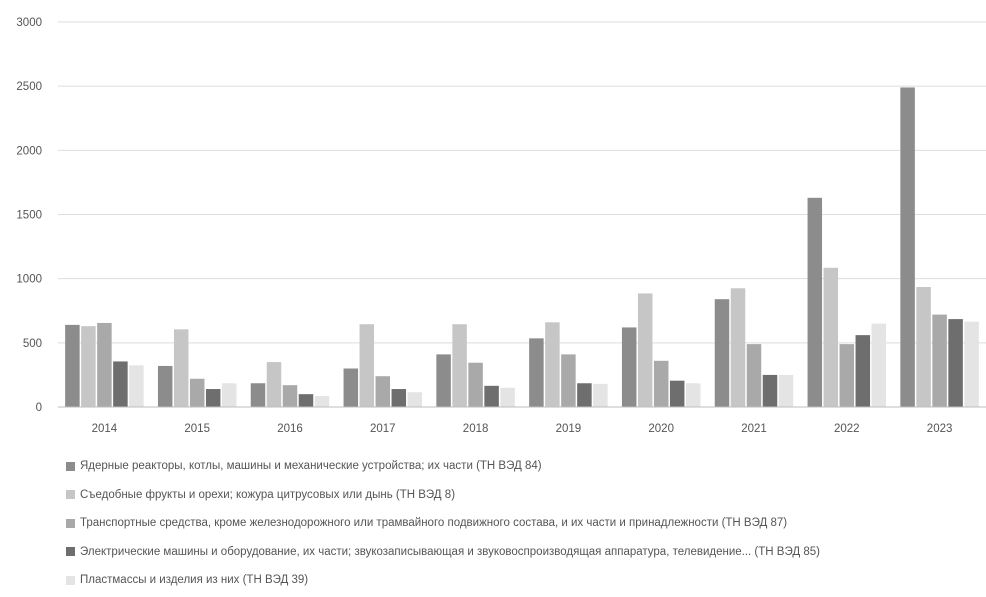  I want to click on x-tick-label: 2021, so click(754, 429).